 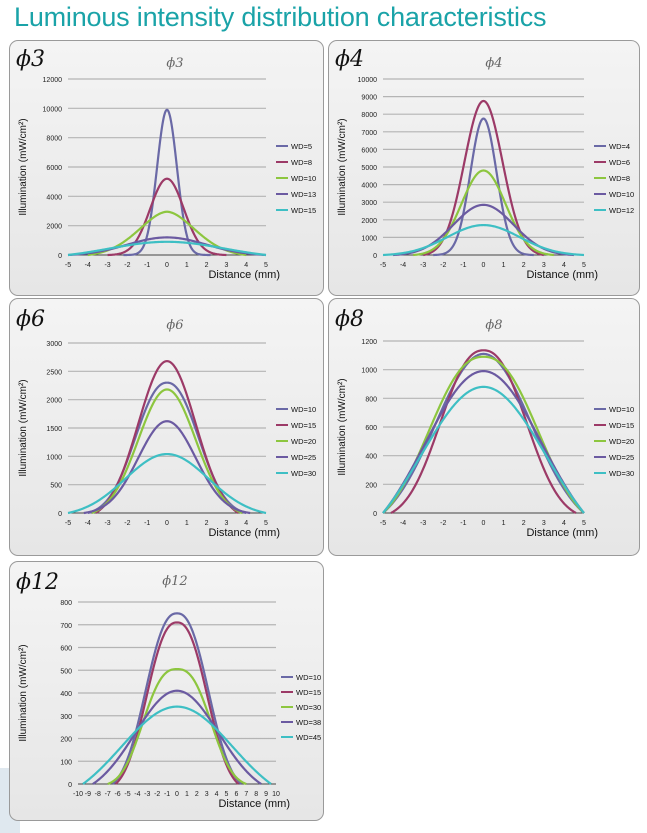 What do you see at coordinates (37, 582) in the screenshot?
I see `corner-label: ϕ12` at bounding box center [37, 582].